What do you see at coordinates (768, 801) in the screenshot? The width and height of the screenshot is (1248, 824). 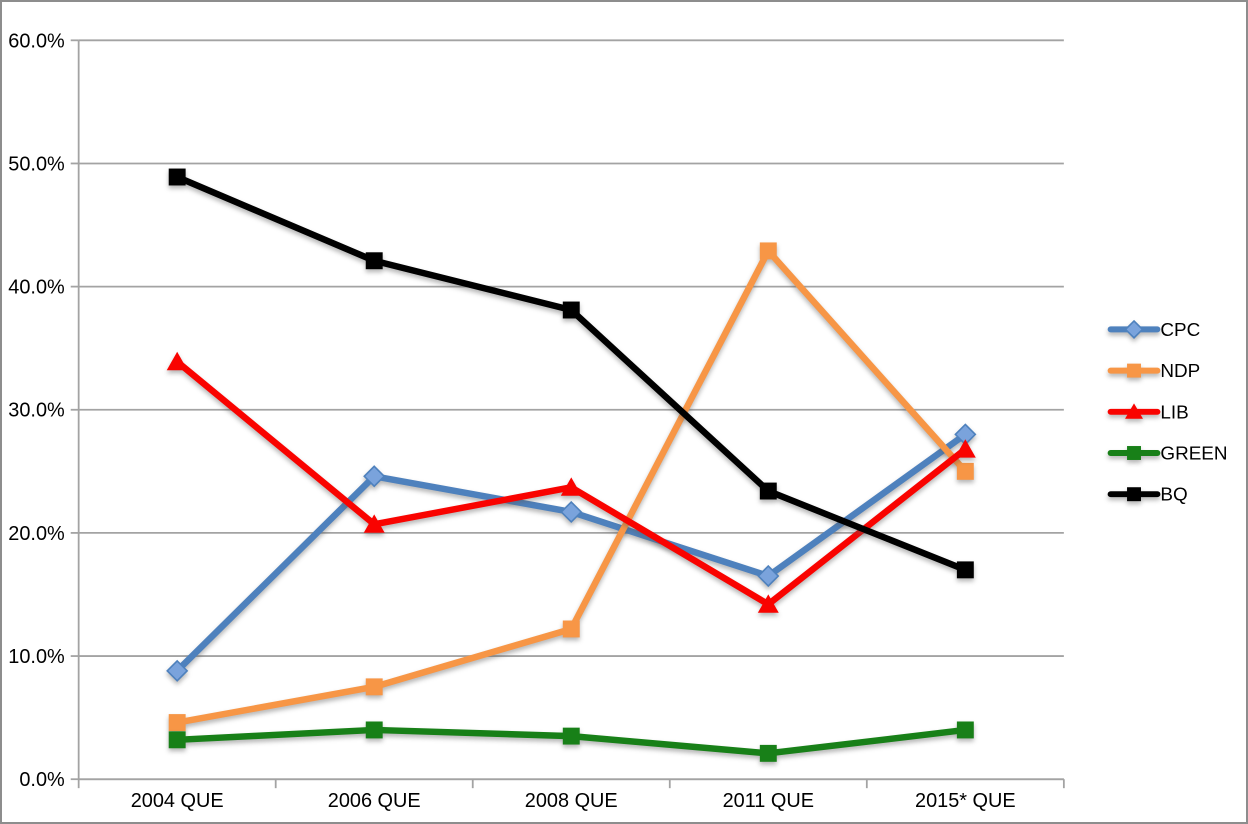 I see `x-axis-category-label: 2011 QUE` at bounding box center [768, 801].